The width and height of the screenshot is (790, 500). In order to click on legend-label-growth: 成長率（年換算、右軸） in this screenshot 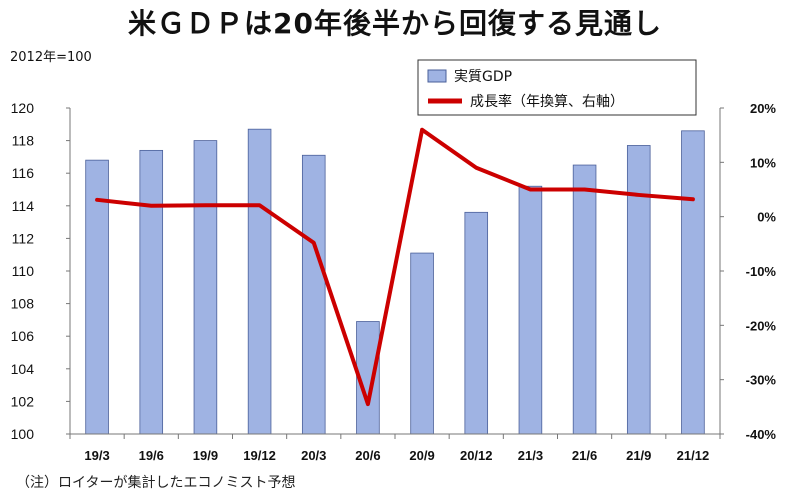, I will do `click(547, 101)`.